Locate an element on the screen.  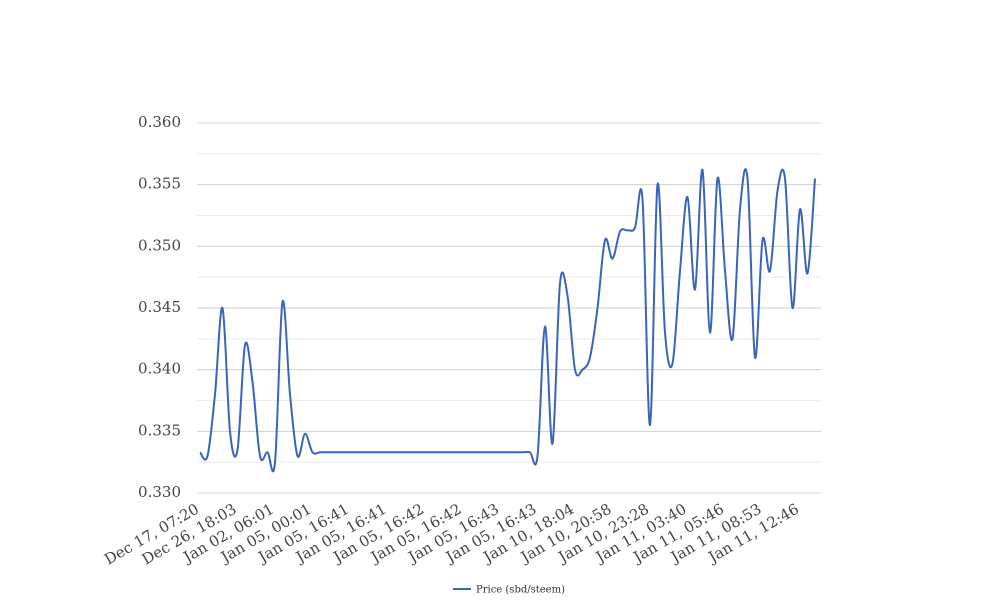
y-tick-label: 0.330 is located at coordinates (159, 492).